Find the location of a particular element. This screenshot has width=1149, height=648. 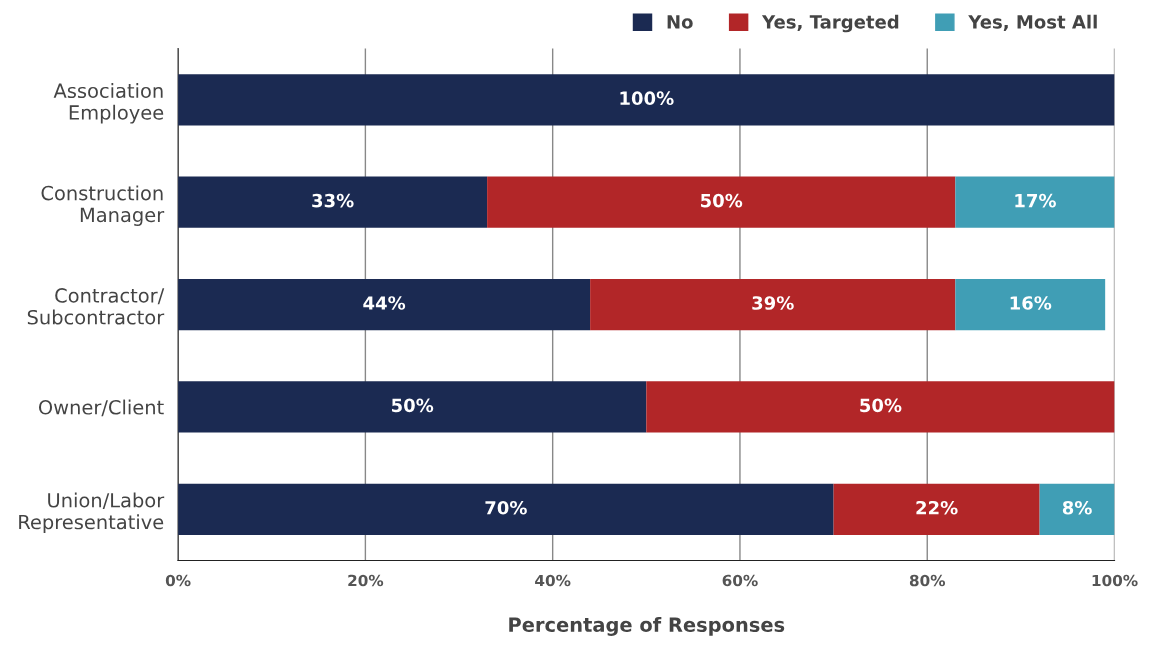

data-label: 22% is located at coordinates (937, 507).